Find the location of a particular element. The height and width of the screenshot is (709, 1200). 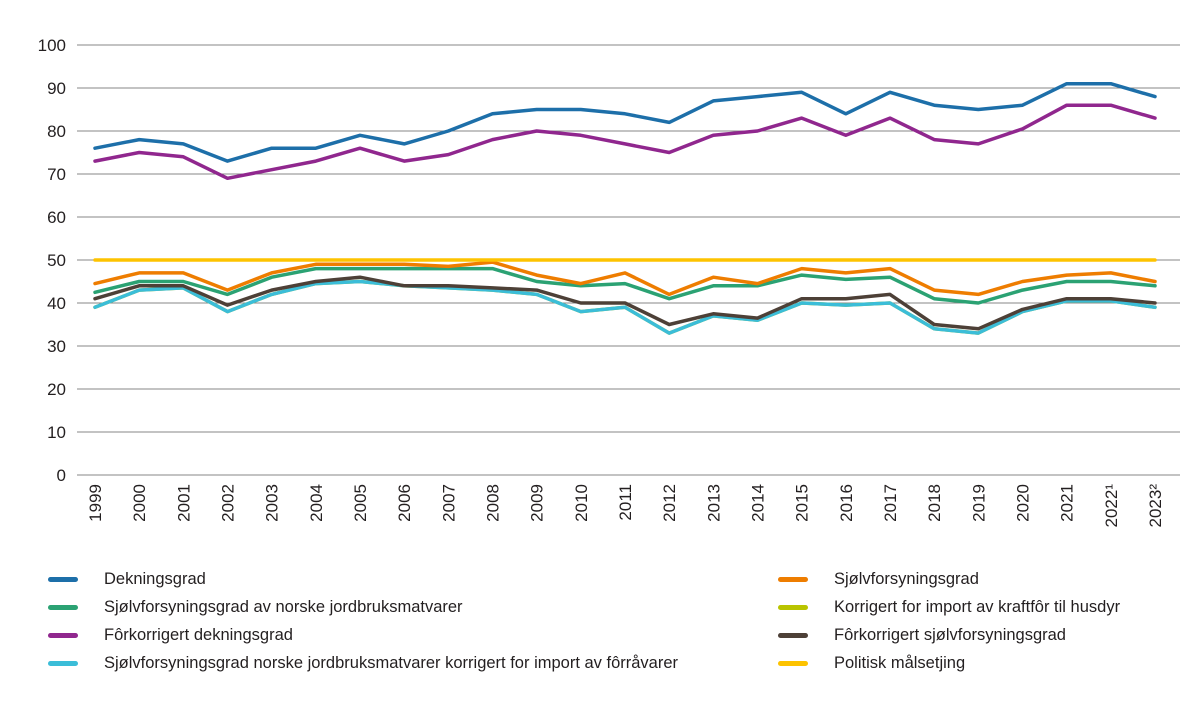

x-axis-tick-label: 2022¹ is located at coordinates (1111, 506).